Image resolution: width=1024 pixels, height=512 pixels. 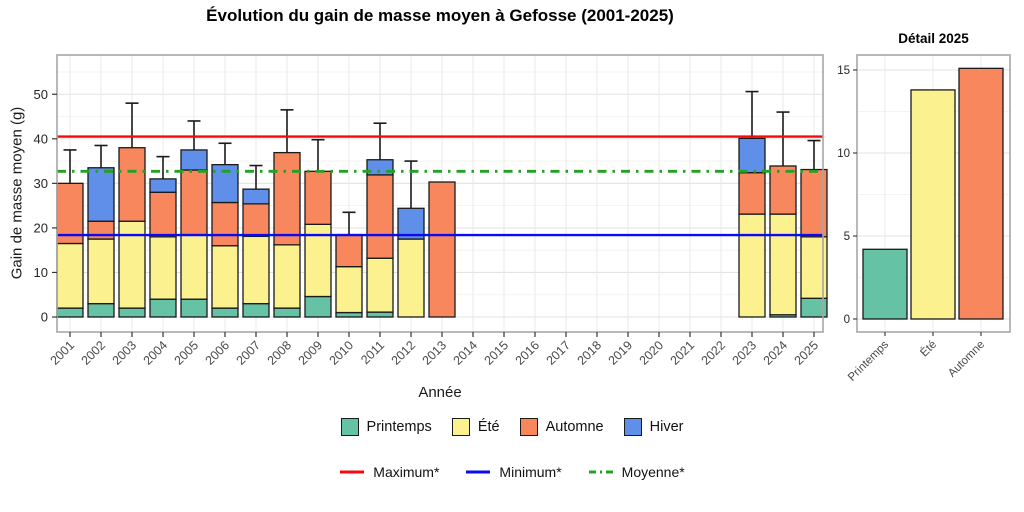 I want to click on tick-label: 30, so click(x=41, y=183).